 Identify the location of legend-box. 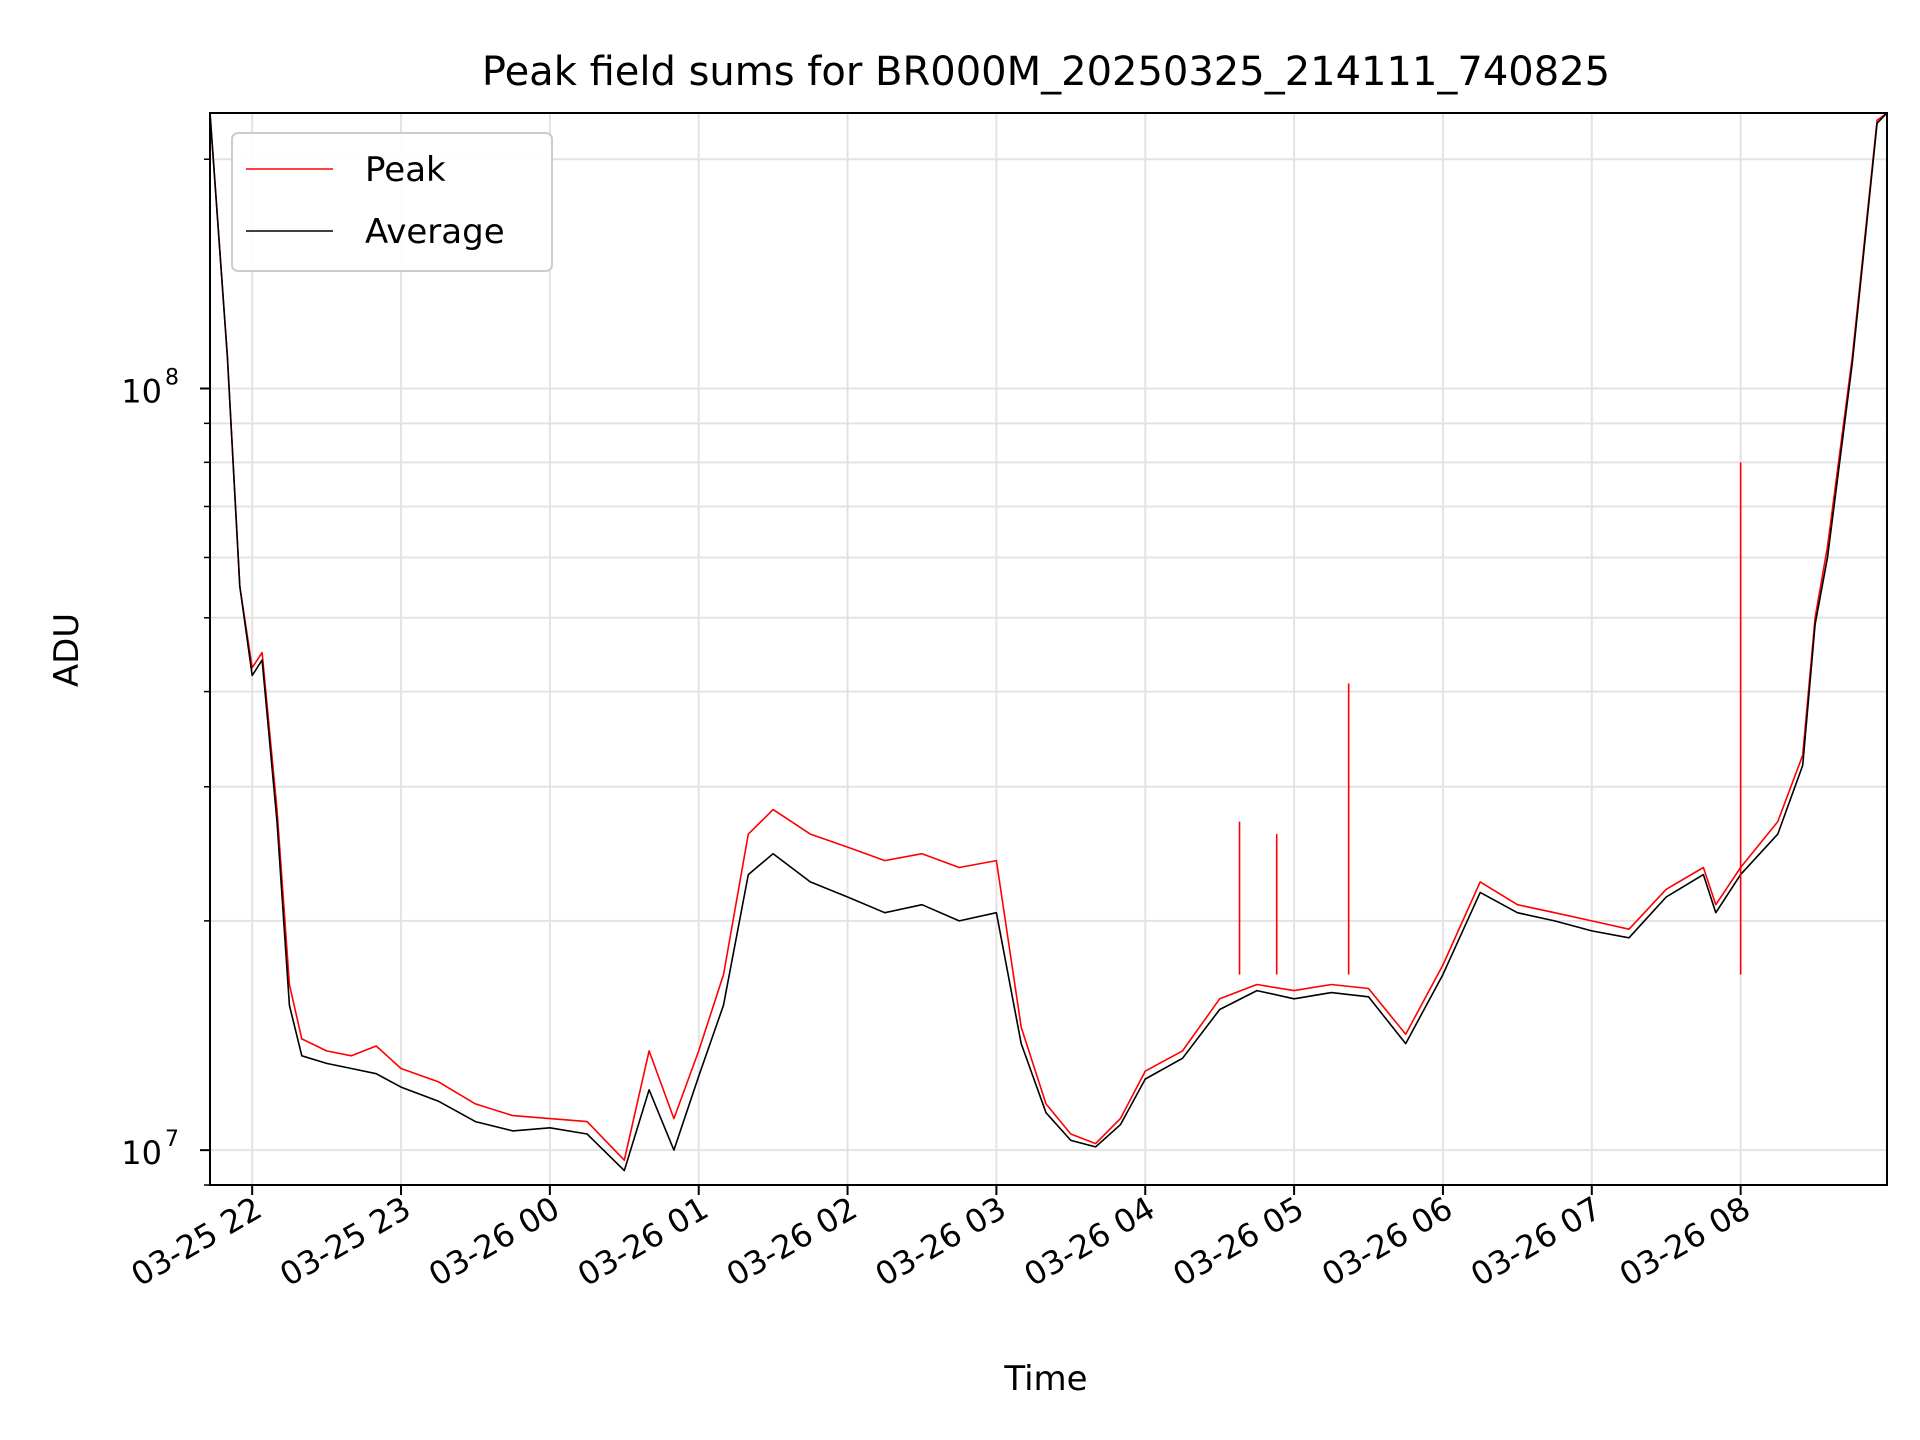
(392, 202).